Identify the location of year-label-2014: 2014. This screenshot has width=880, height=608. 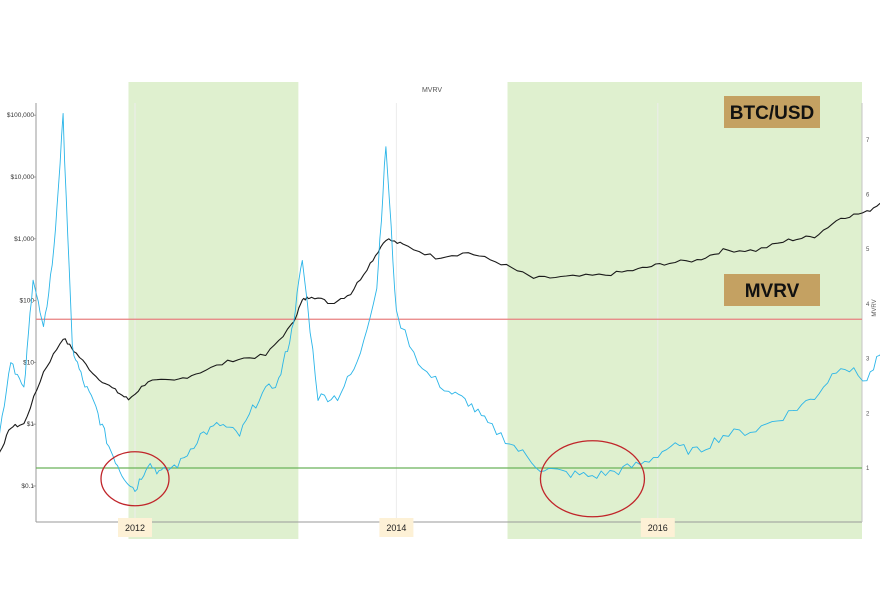
(396, 528).